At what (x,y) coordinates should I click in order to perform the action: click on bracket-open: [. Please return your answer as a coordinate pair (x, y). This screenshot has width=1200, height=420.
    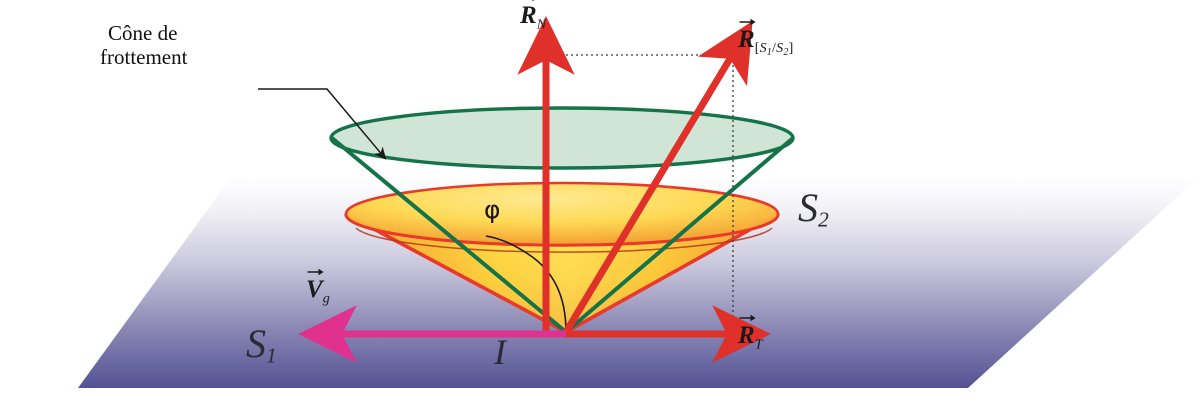
    Looking at the image, I should click on (757, 49).